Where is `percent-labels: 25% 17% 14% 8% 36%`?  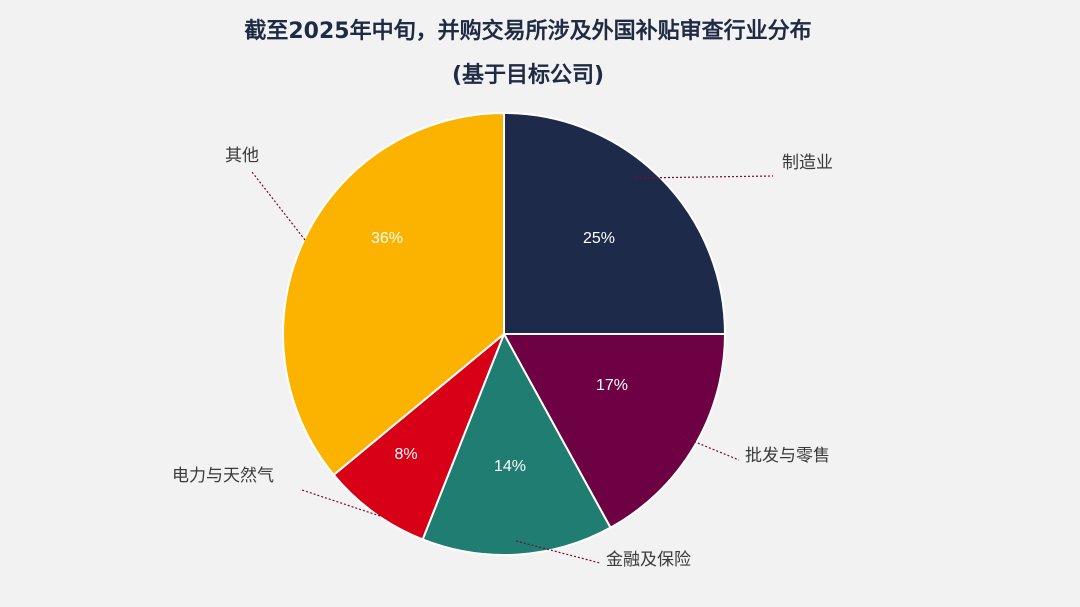 percent-labels: 25% 17% 14% 8% 36% is located at coordinates (499, 352).